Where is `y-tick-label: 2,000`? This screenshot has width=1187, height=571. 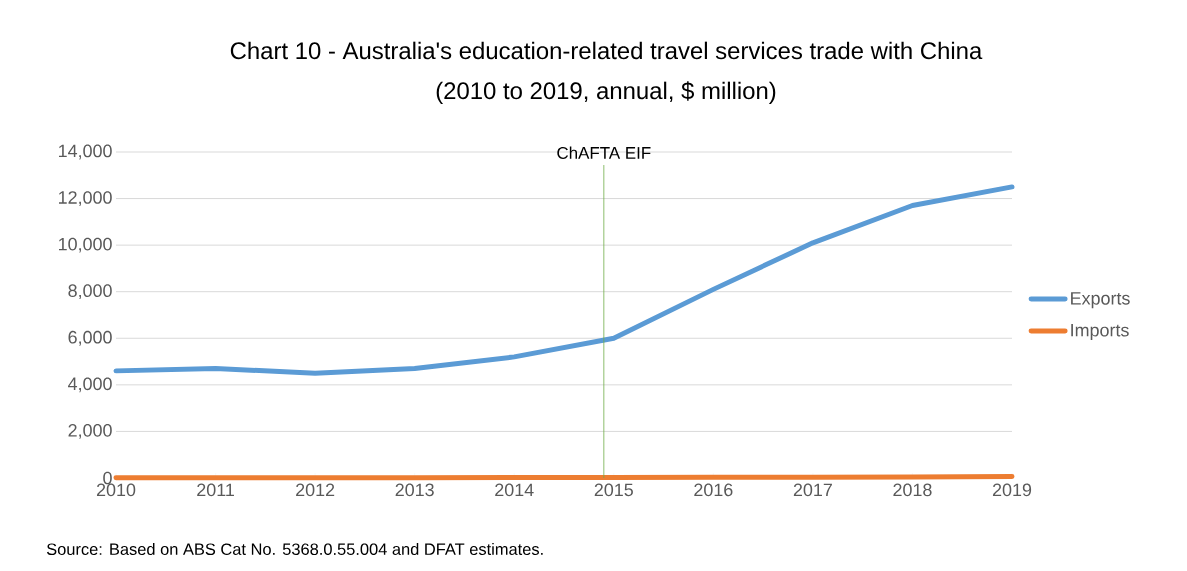
y-tick-label: 2,000 is located at coordinates (90, 431).